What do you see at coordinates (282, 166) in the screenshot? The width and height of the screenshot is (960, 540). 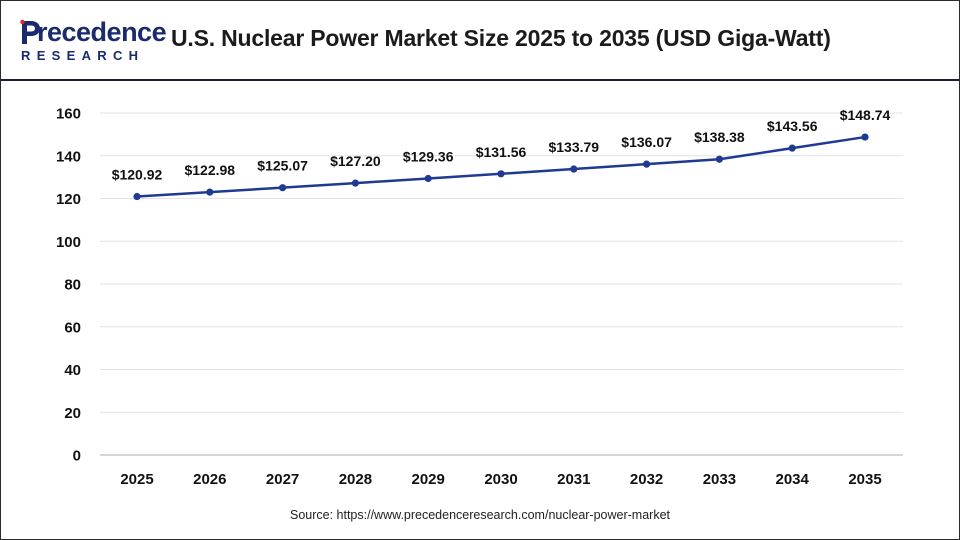 I see `data-label: $125.07` at bounding box center [282, 166].